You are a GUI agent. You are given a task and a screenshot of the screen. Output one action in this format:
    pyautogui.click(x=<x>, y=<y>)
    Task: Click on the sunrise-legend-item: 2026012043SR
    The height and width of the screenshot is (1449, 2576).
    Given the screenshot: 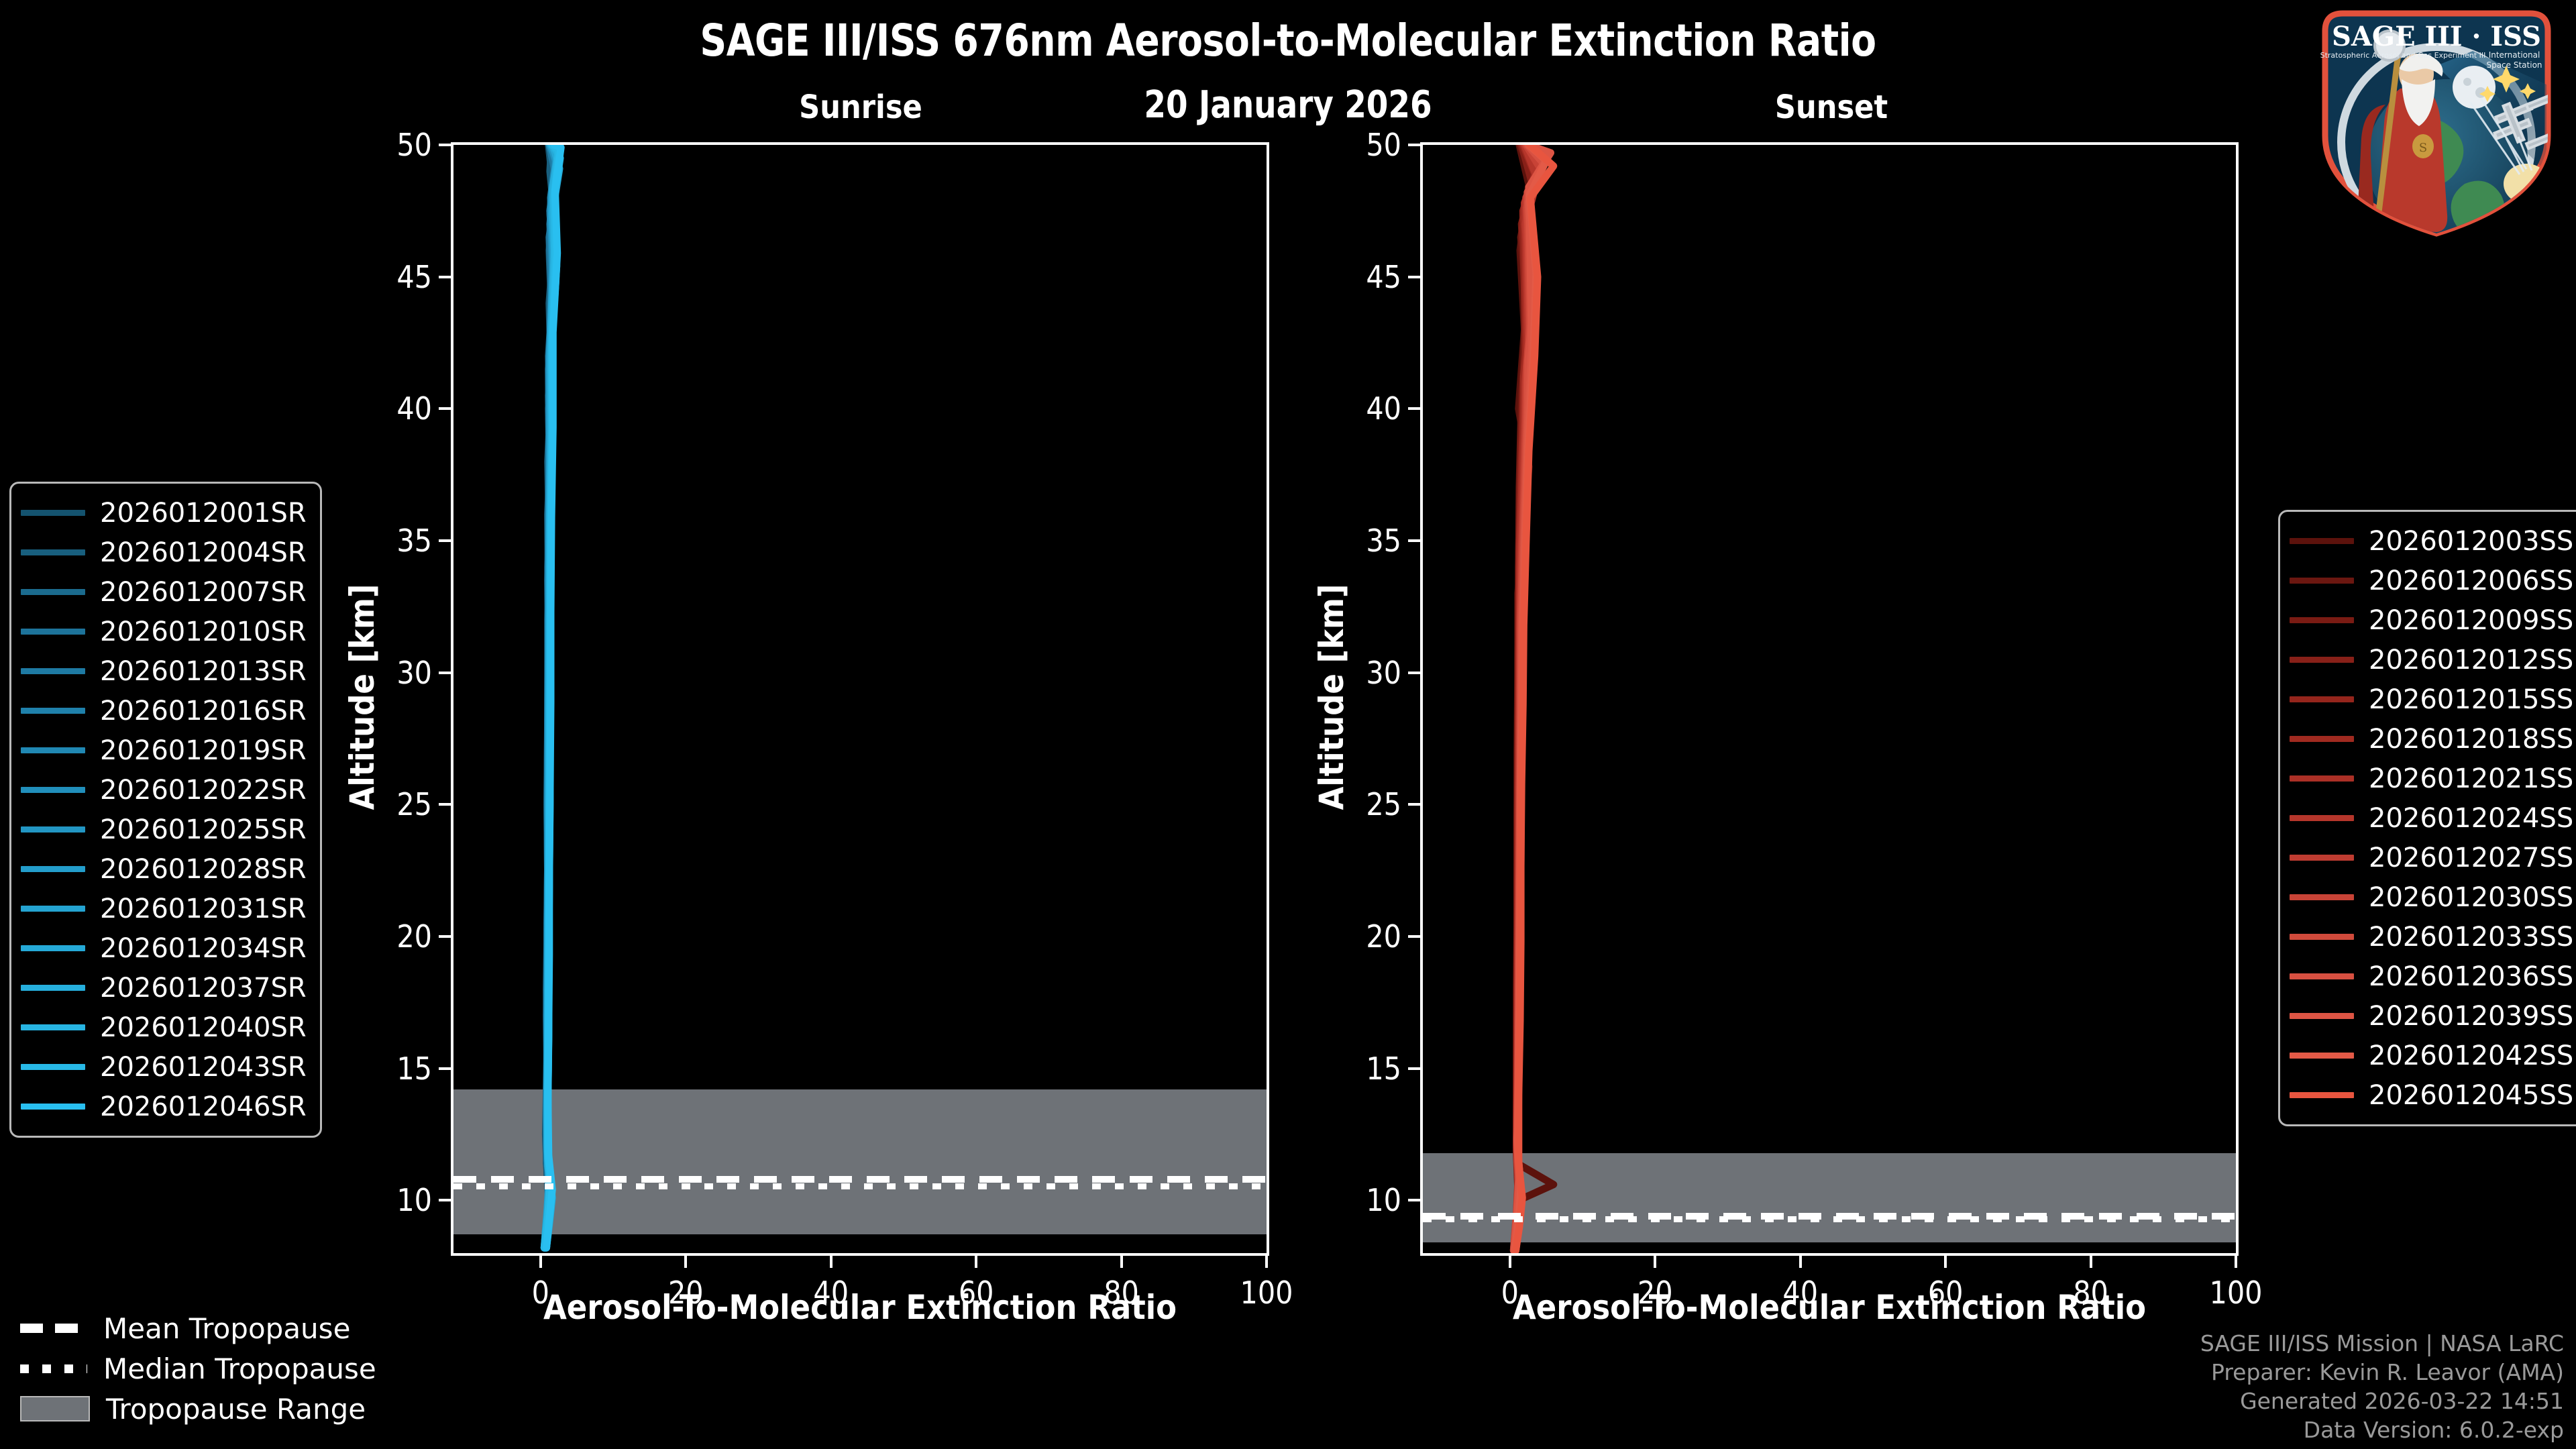 What is the action you would take?
    pyautogui.click(x=164, y=1067)
    